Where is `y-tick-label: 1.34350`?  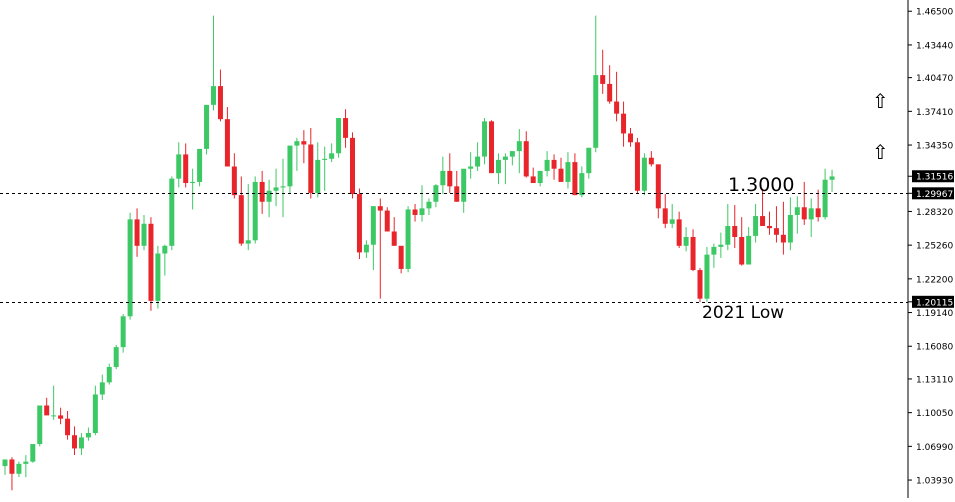 y-tick-label: 1.34350 is located at coordinates (934, 147).